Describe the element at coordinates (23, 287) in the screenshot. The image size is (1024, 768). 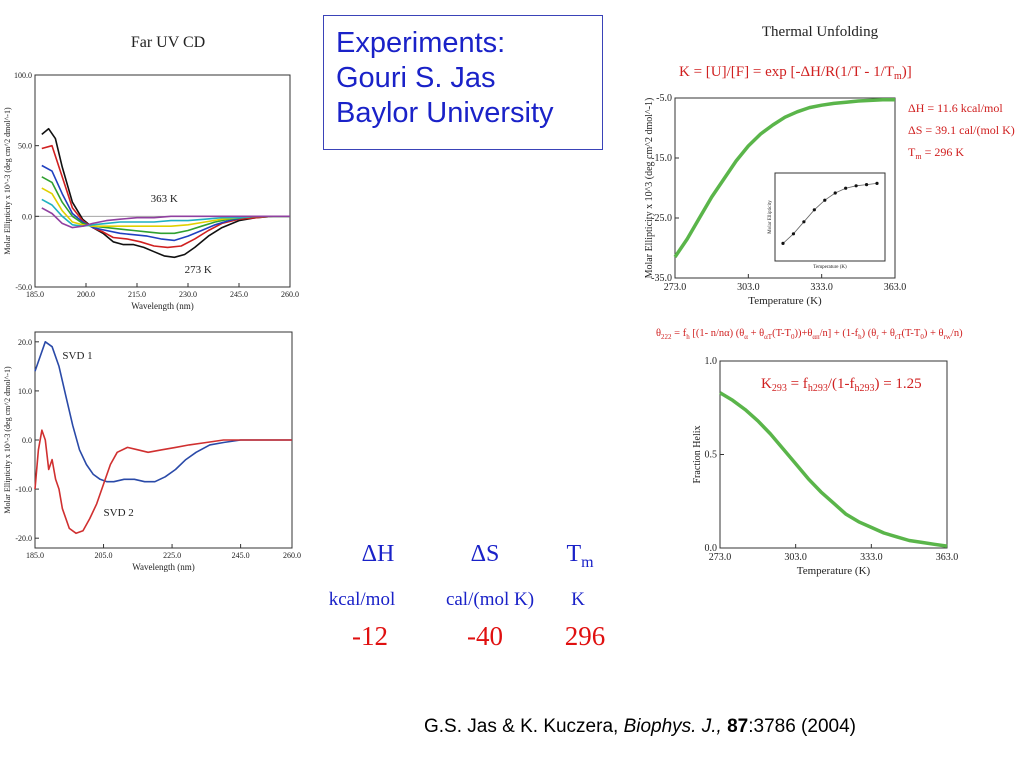
I see `y-tick-label: -50.0` at that location.